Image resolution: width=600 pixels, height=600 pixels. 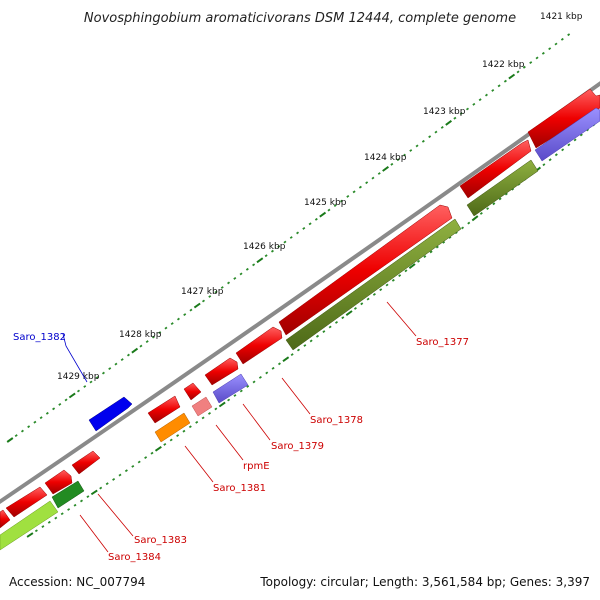 I want to click on gene-label-saro-1377: Saro_1377, so click(x=442, y=342).